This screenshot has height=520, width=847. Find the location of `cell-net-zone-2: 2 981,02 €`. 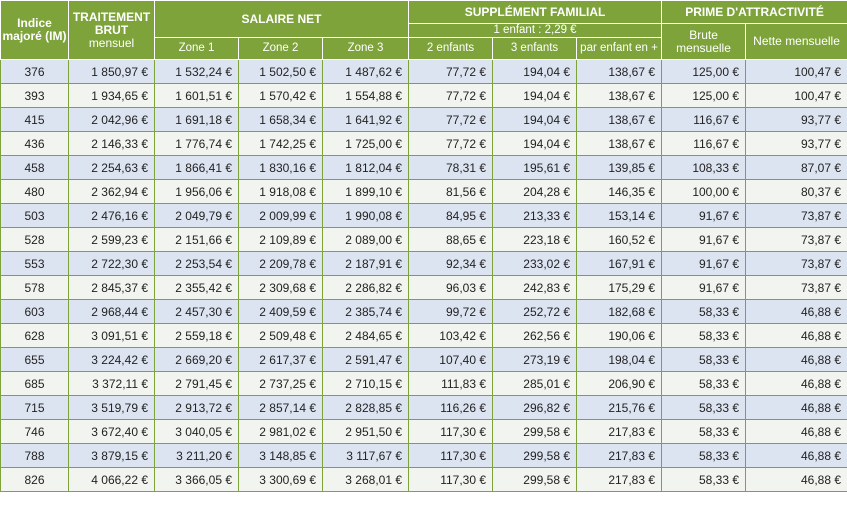

cell-net-zone-2: 2 981,02 € is located at coordinates (280, 431).